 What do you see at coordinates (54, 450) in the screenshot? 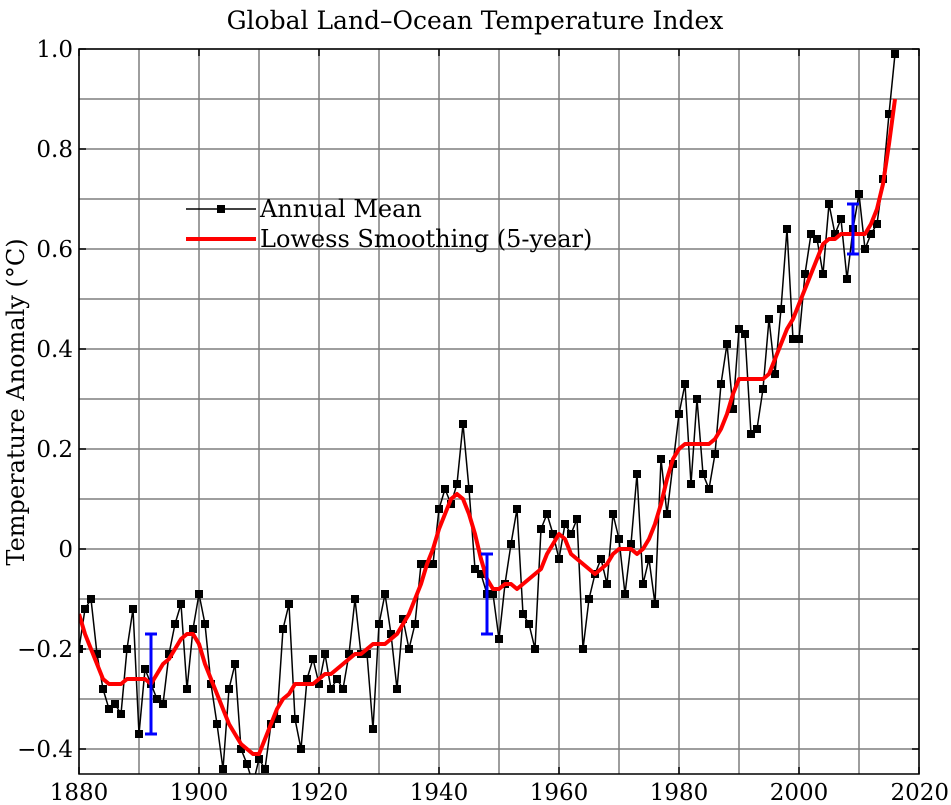
I see `y-tick-label: 0.2` at bounding box center [54, 450].